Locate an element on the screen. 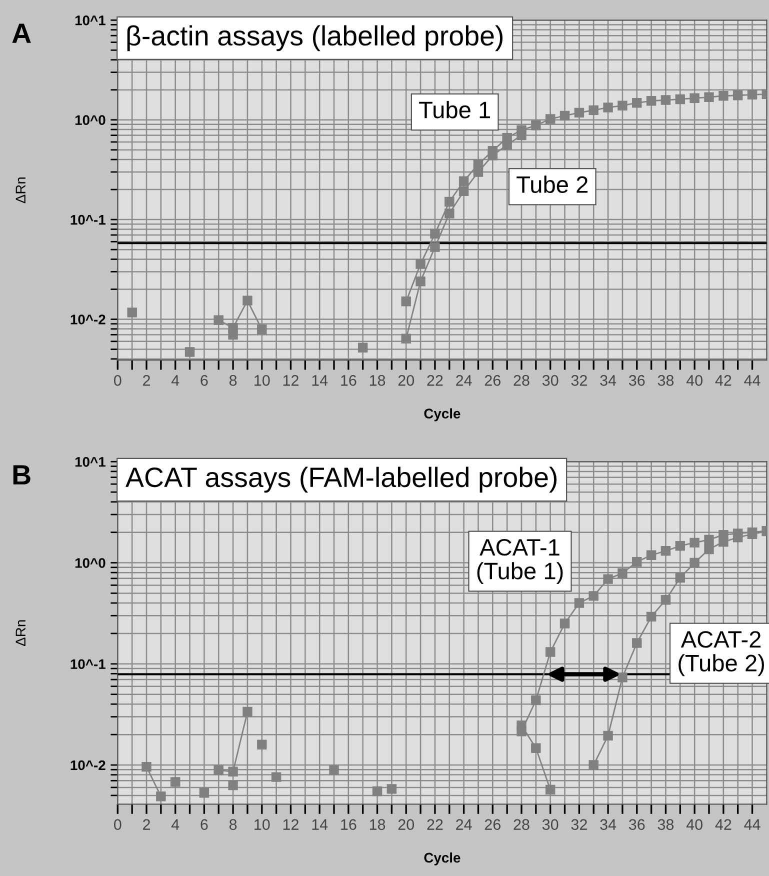 This screenshot has width=769, height=876. x-tick-label: 2 is located at coordinates (146, 824).